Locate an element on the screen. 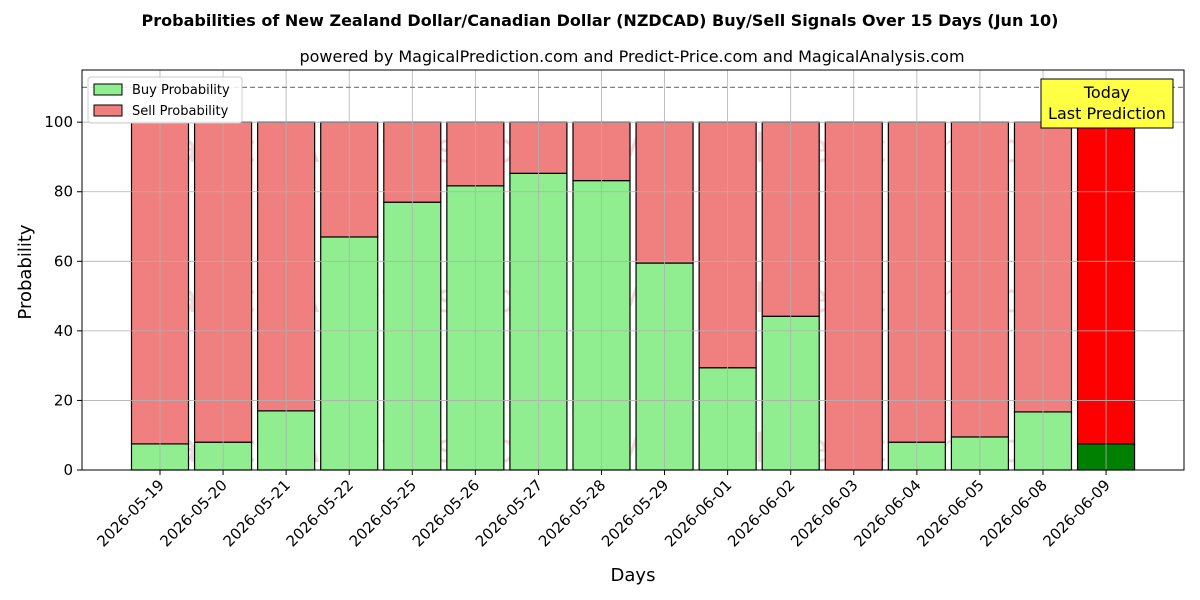 The height and width of the screenshot is (600, 1200). x-tick-label: 2026-06-08 is located at coordinates (1013, 513).